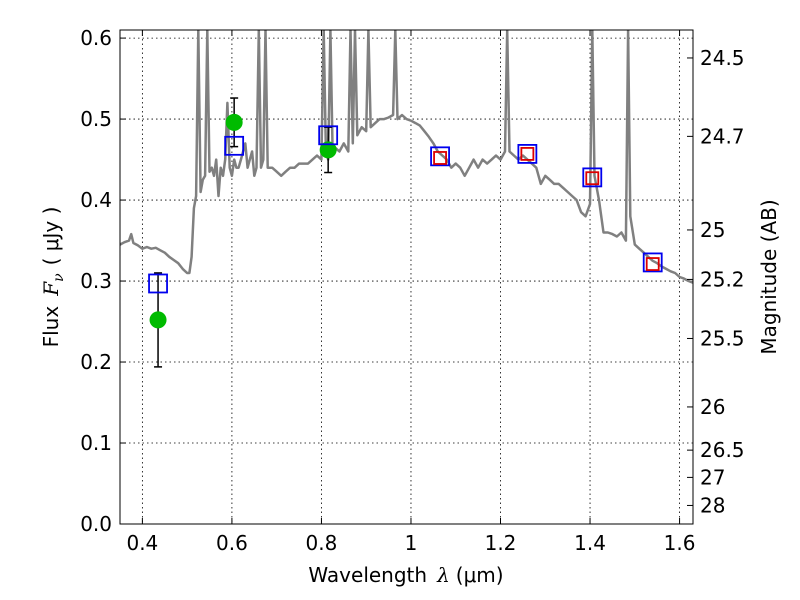 The height and width of the screenshot is (600, 800). Describe the element at coordinates (712, 407) in the screenshot. I see `y2-tick-label: 26` at that location.